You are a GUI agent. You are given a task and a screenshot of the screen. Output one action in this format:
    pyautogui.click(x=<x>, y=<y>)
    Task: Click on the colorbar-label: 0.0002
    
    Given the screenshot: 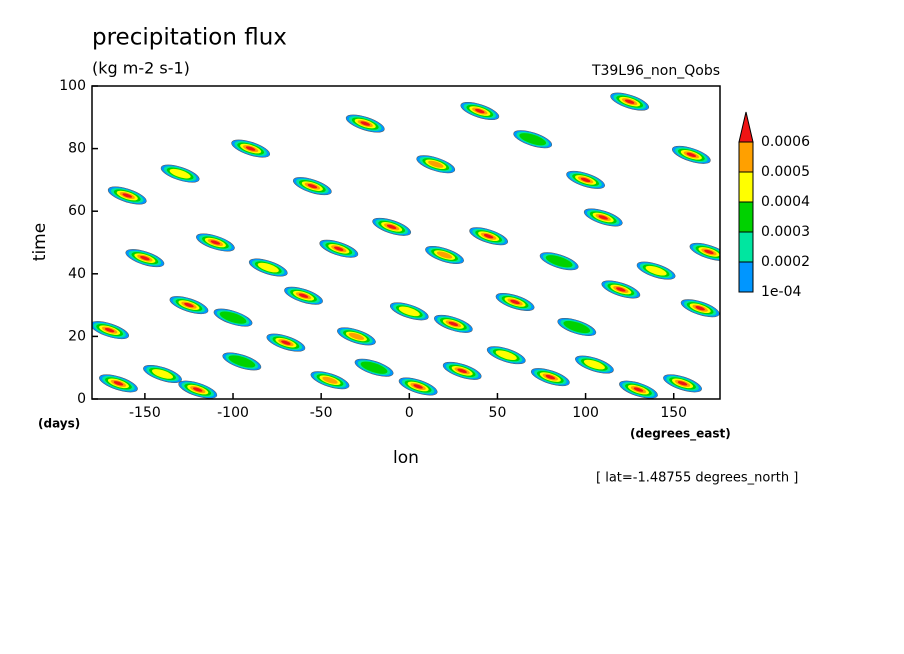 What is the action you would take?
    pyautogui.click(x=785, y=262)
    